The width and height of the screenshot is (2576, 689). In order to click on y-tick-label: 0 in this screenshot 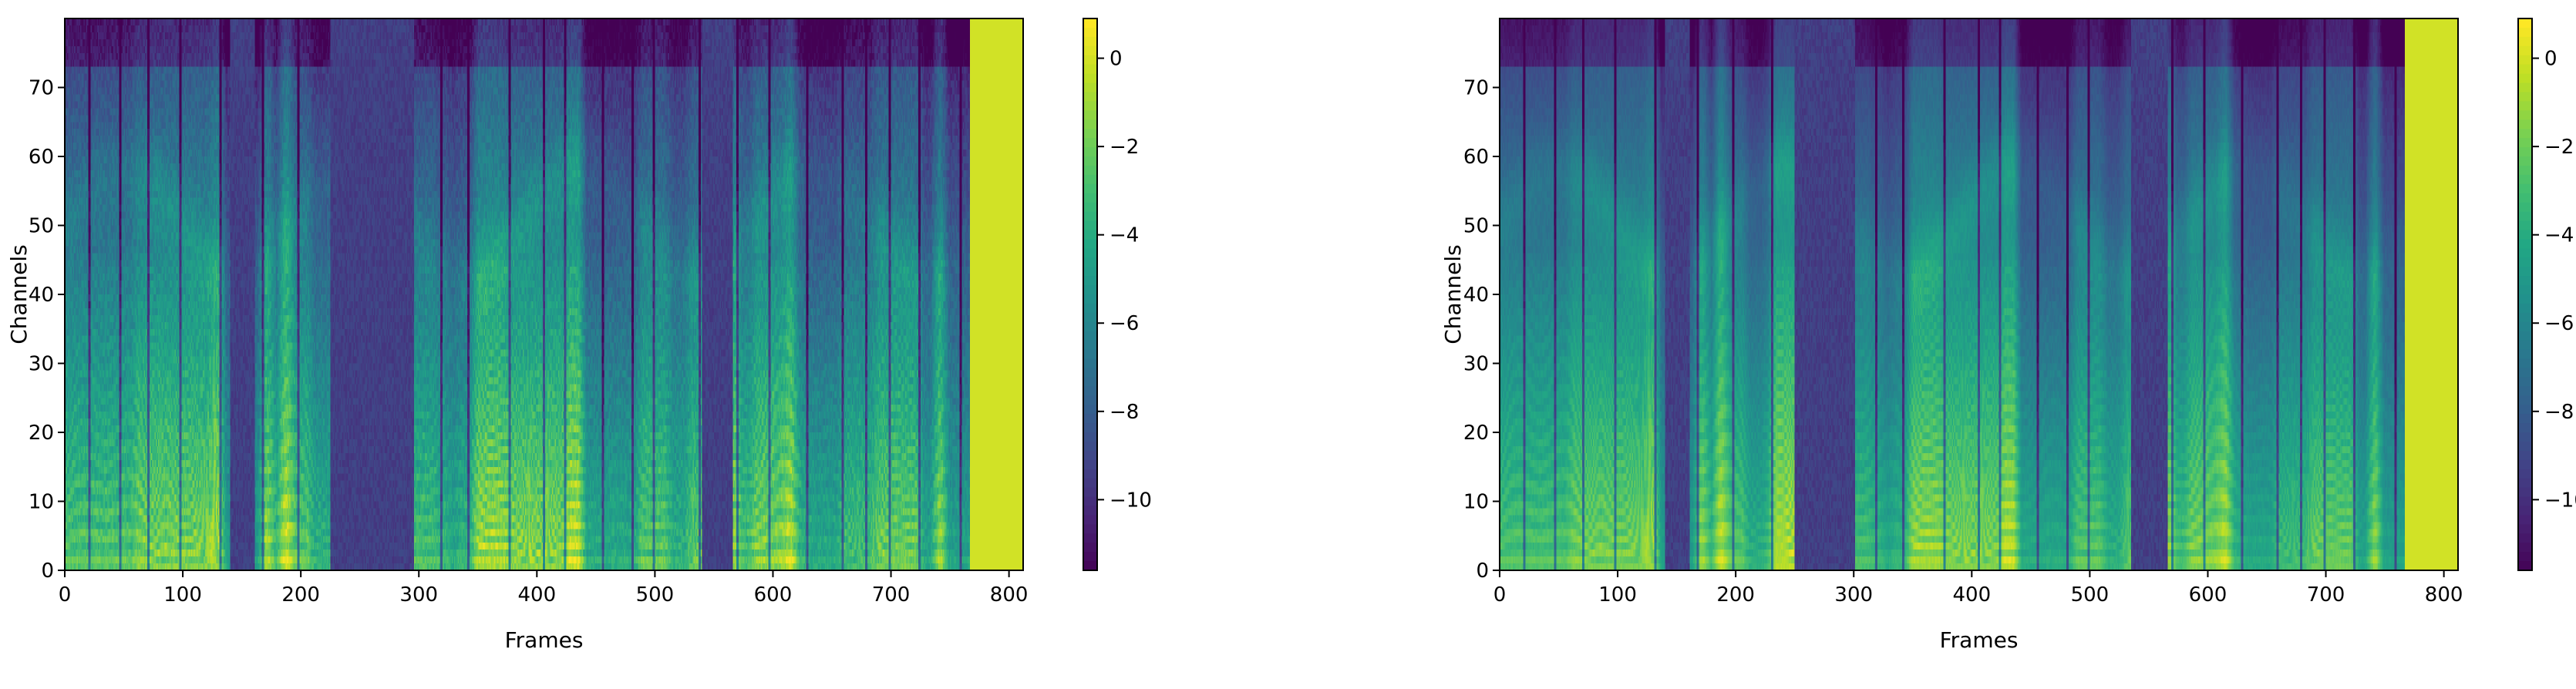, I will do `click(1483, 571)`.